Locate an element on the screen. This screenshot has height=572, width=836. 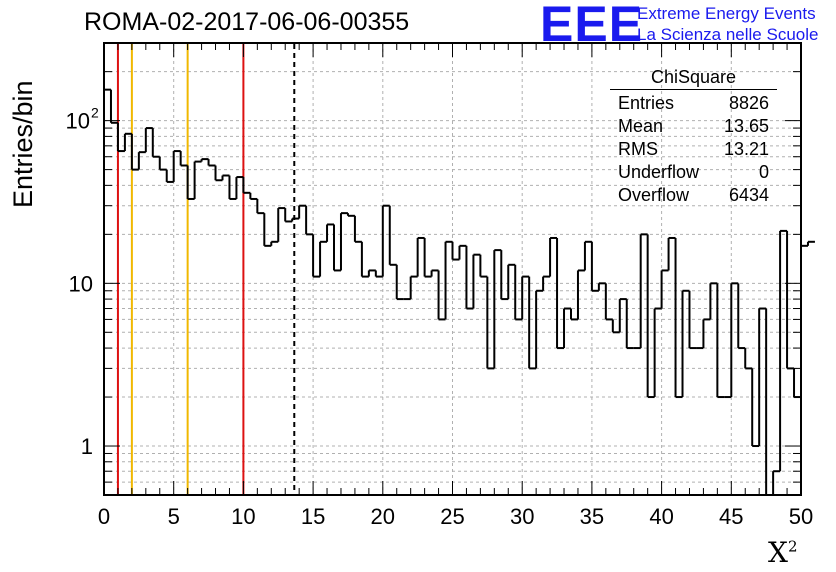
x-tick-label: 15 is located at coordinates (313, 516).